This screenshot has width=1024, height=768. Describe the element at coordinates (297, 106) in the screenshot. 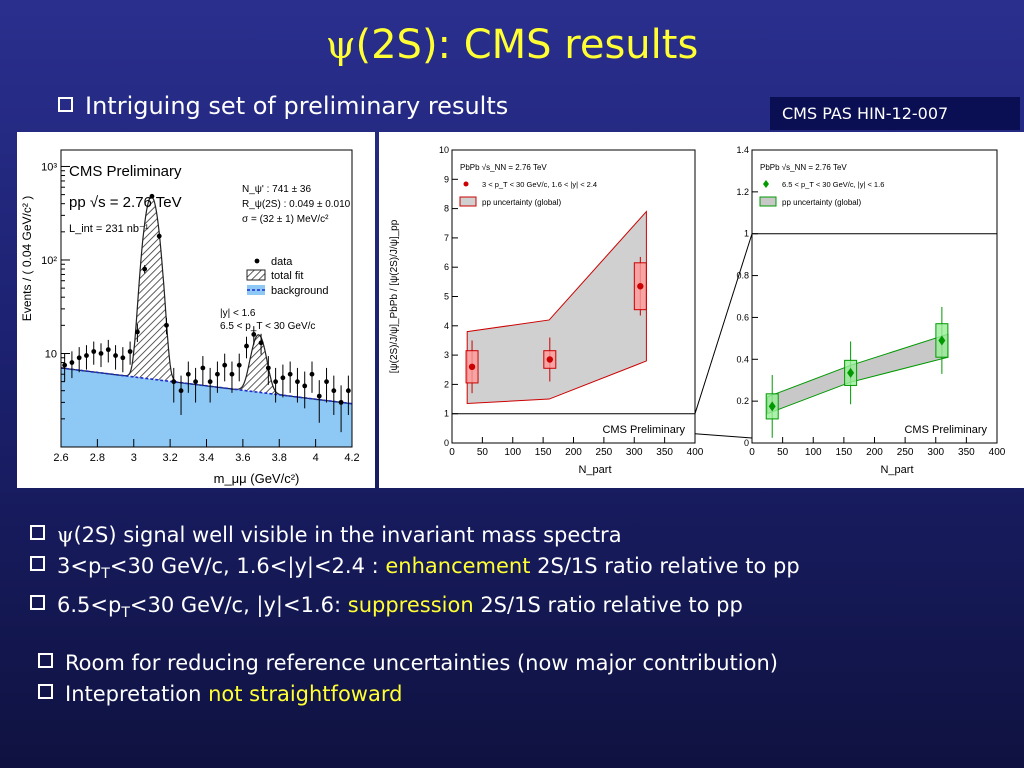

I see `subtitle-text: Intriguing set of preliminary results` at that location.